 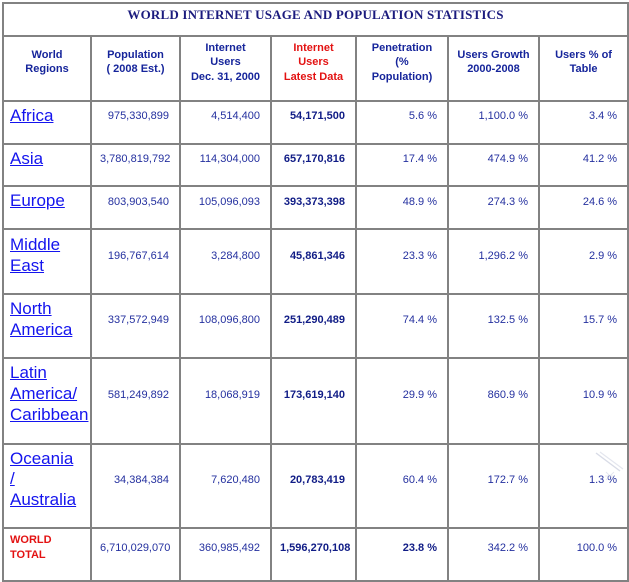 I want to click on cell-penetration-middle-east: 23.3 %, so click(x=402, y=262).